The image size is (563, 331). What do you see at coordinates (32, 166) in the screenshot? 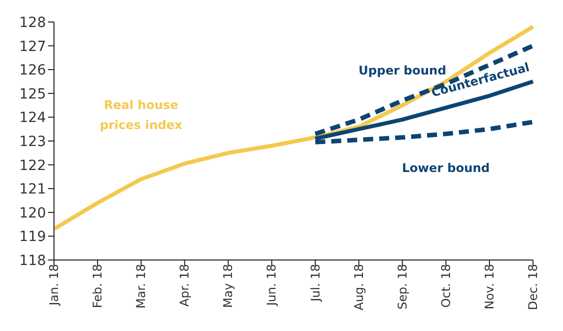
I see `y-tick-label: 122` at bounding box center [32, 166].